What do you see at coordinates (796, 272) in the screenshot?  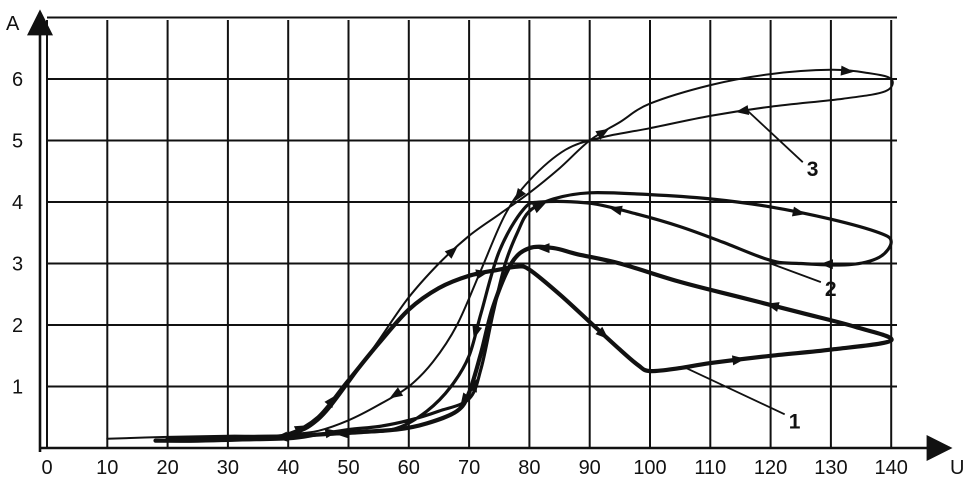 I see `annotation-2-leader` at bounding box center [796, 272].